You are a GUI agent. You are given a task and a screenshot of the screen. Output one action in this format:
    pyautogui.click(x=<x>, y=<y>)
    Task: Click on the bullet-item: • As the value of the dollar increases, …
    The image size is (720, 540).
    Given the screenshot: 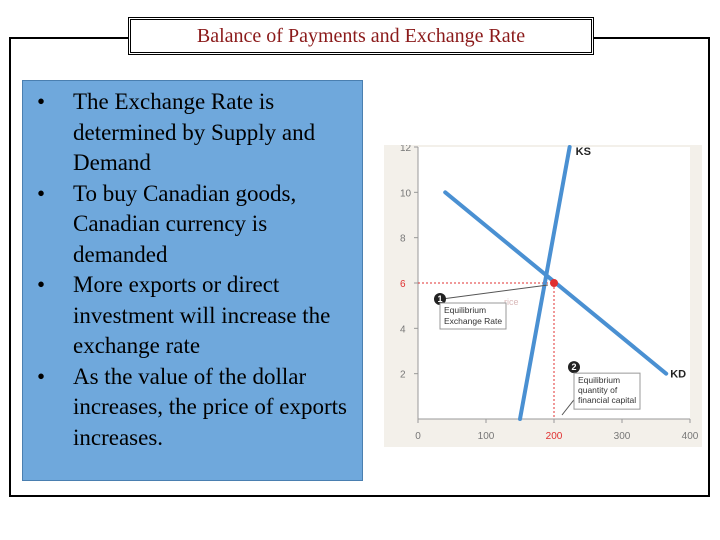 What is the action you would take?
    pyautogui.click(x=192, y=408)
    